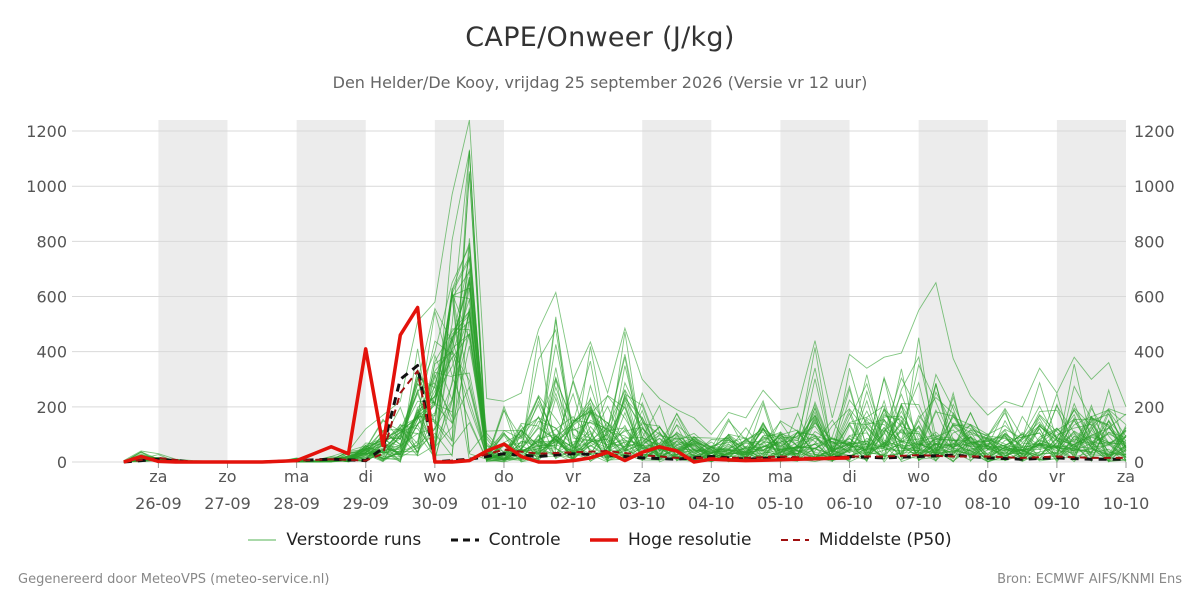  What do you see at coordinates (1057, 503) in the screenshot?
I see `x-tick-date: 09-10` at bounding box center [1057, 503].